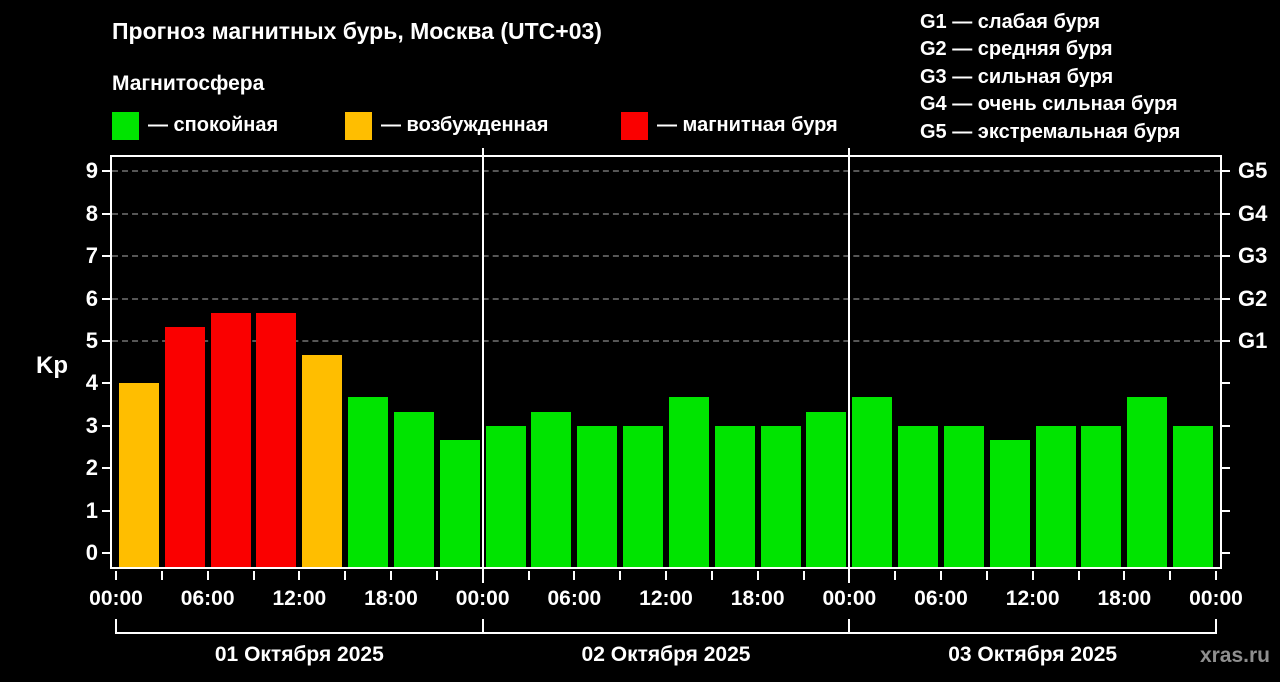 This screenshot has height=682, width=1280. I want to click on g-axis-label: G5, so click(1253, 171).